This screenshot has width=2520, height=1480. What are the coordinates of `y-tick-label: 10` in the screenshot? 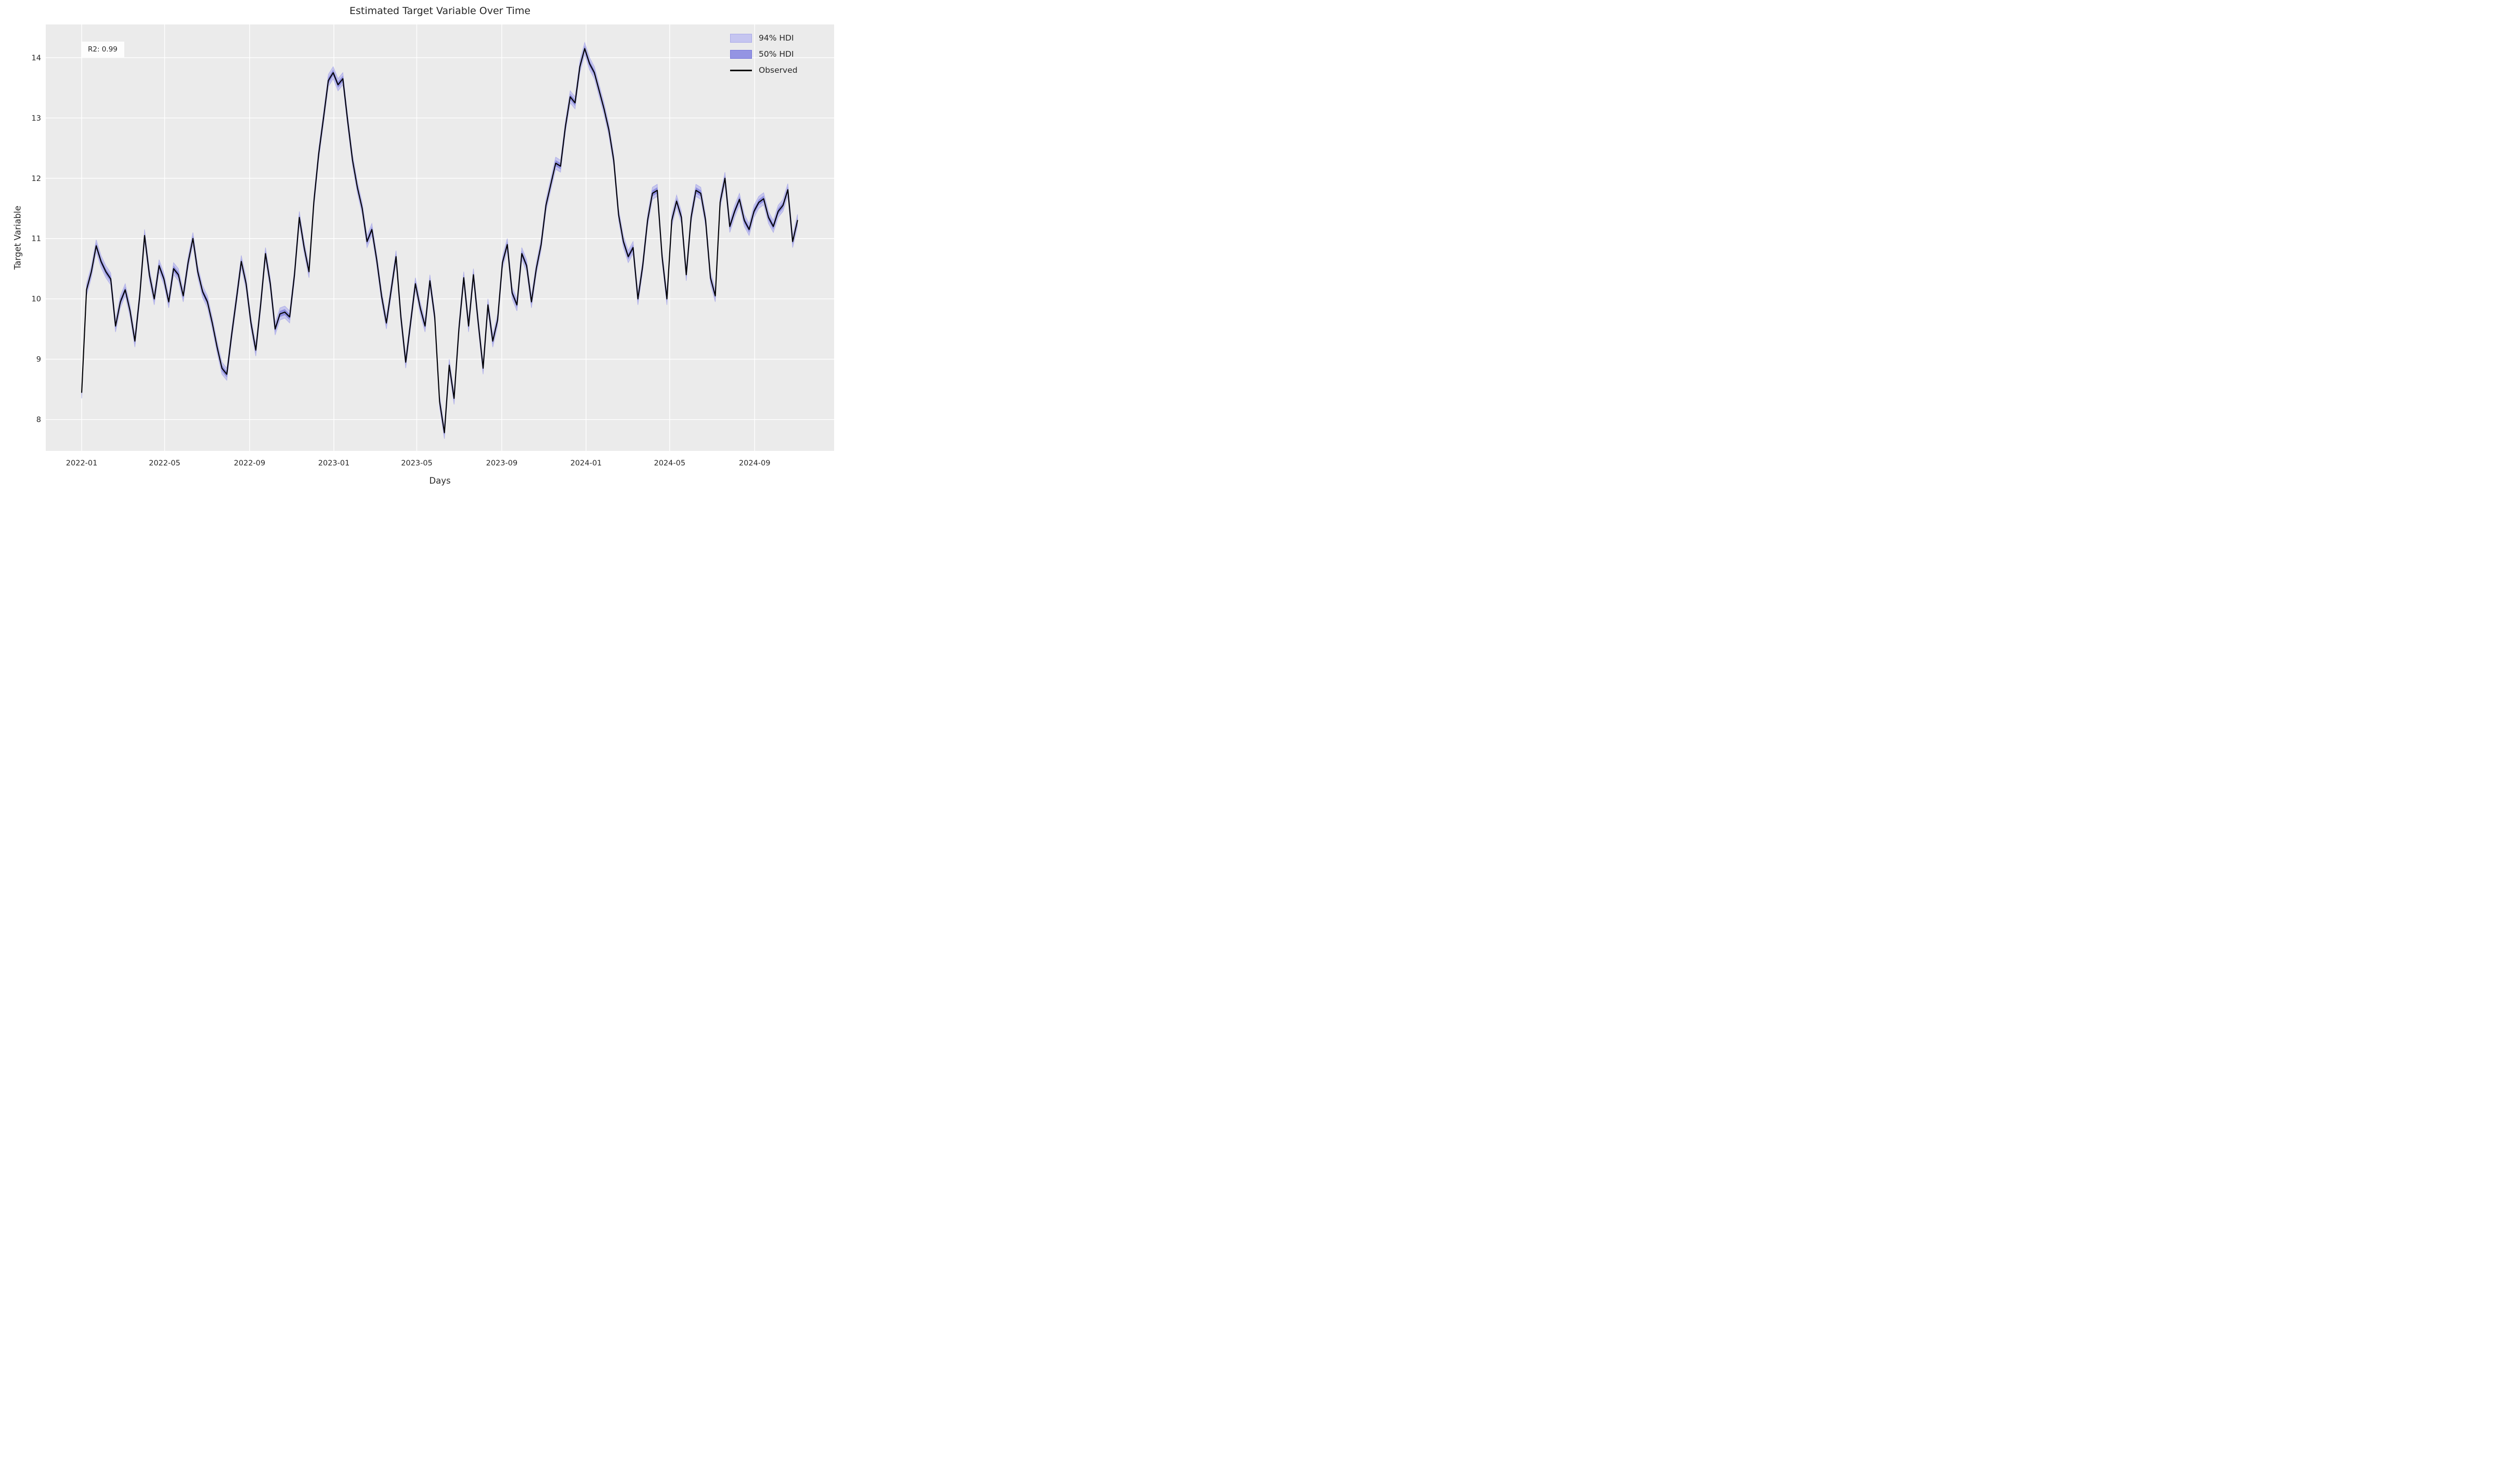 It's located at (36, 299).